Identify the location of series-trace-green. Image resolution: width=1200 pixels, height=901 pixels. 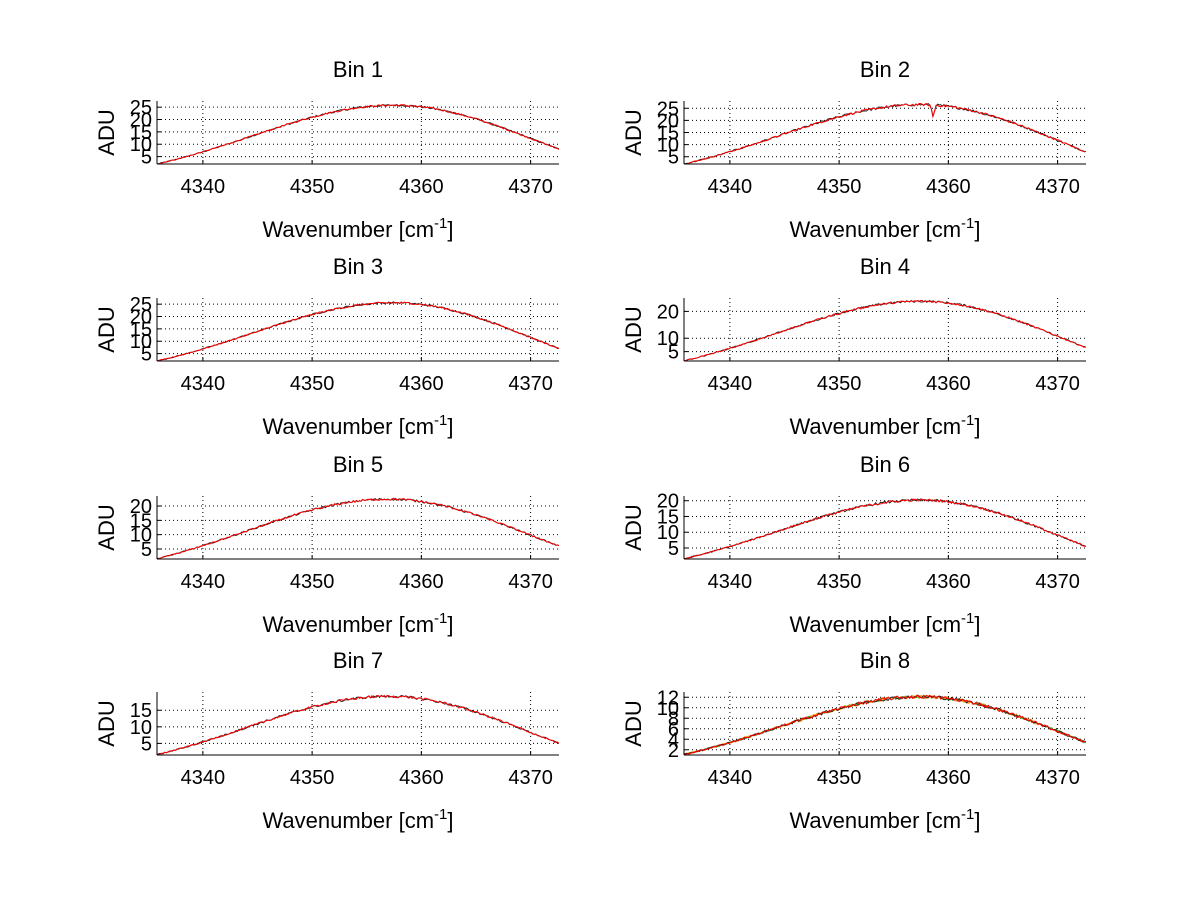
(885, 724).